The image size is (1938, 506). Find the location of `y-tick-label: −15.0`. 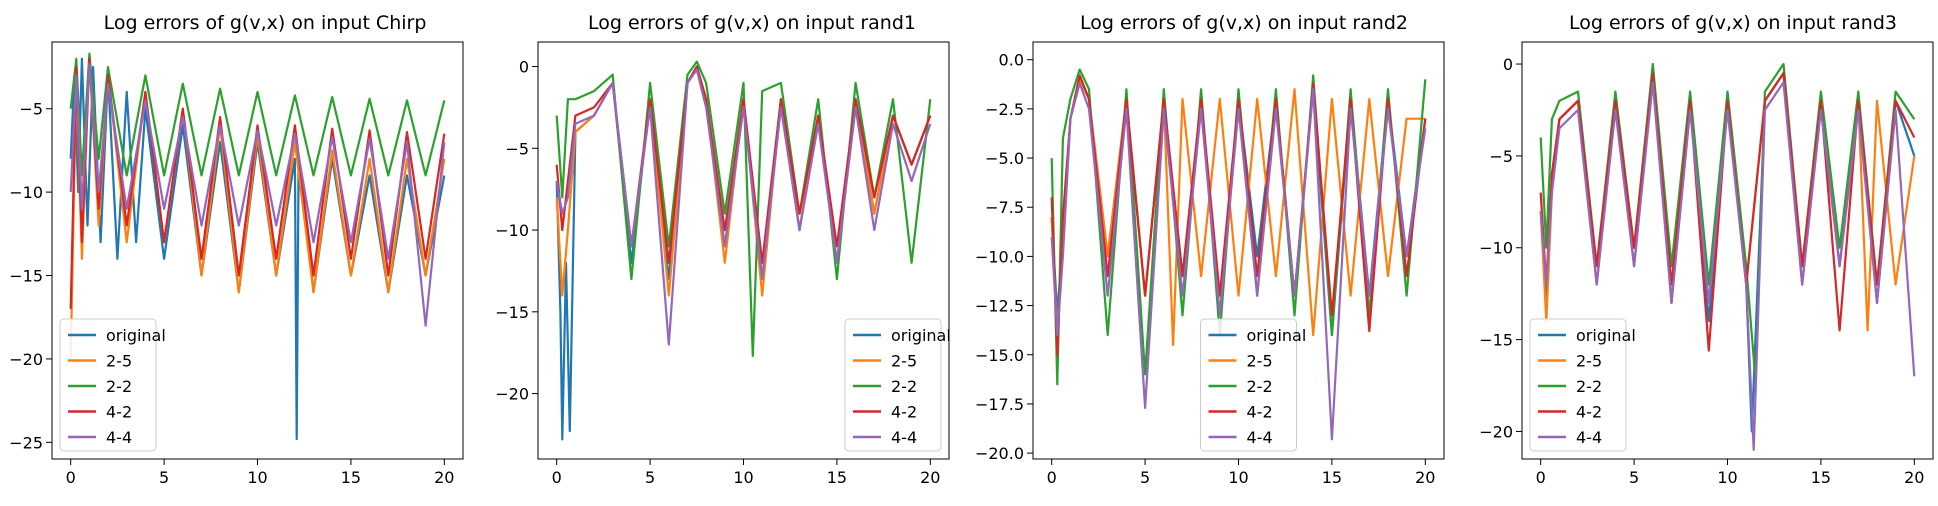

y-tick-label: −15.0 is located at coordinates (999, 355).